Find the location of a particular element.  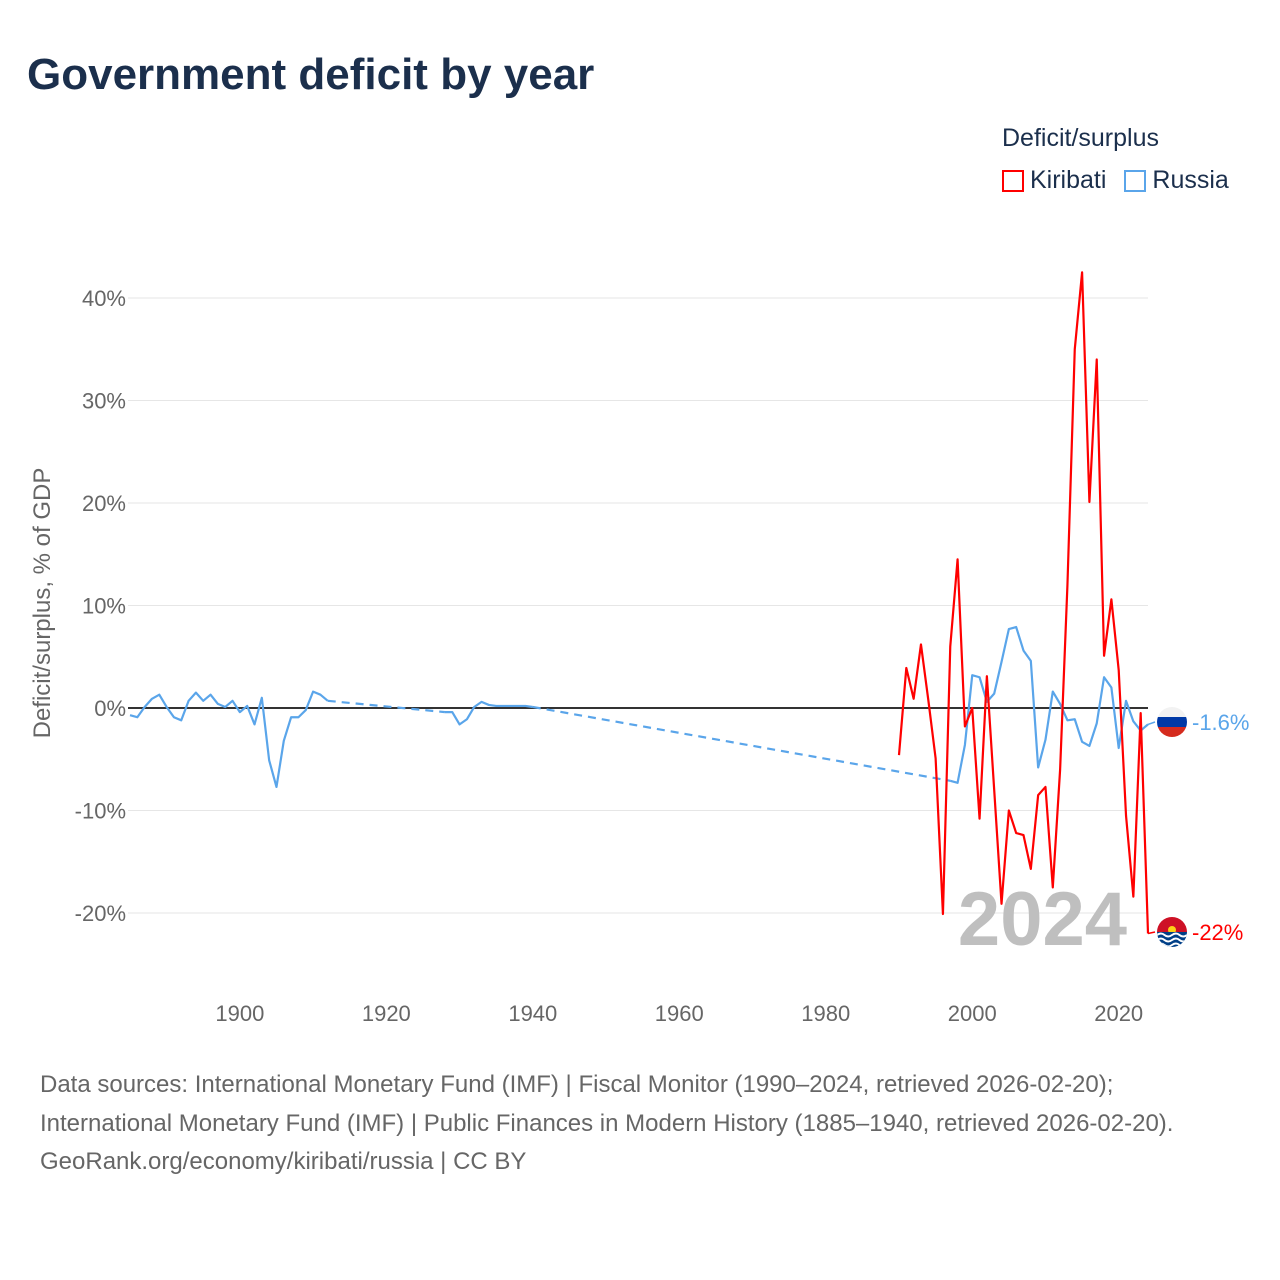

kiribati-flag-icon is located at coordinates (1172, 932).